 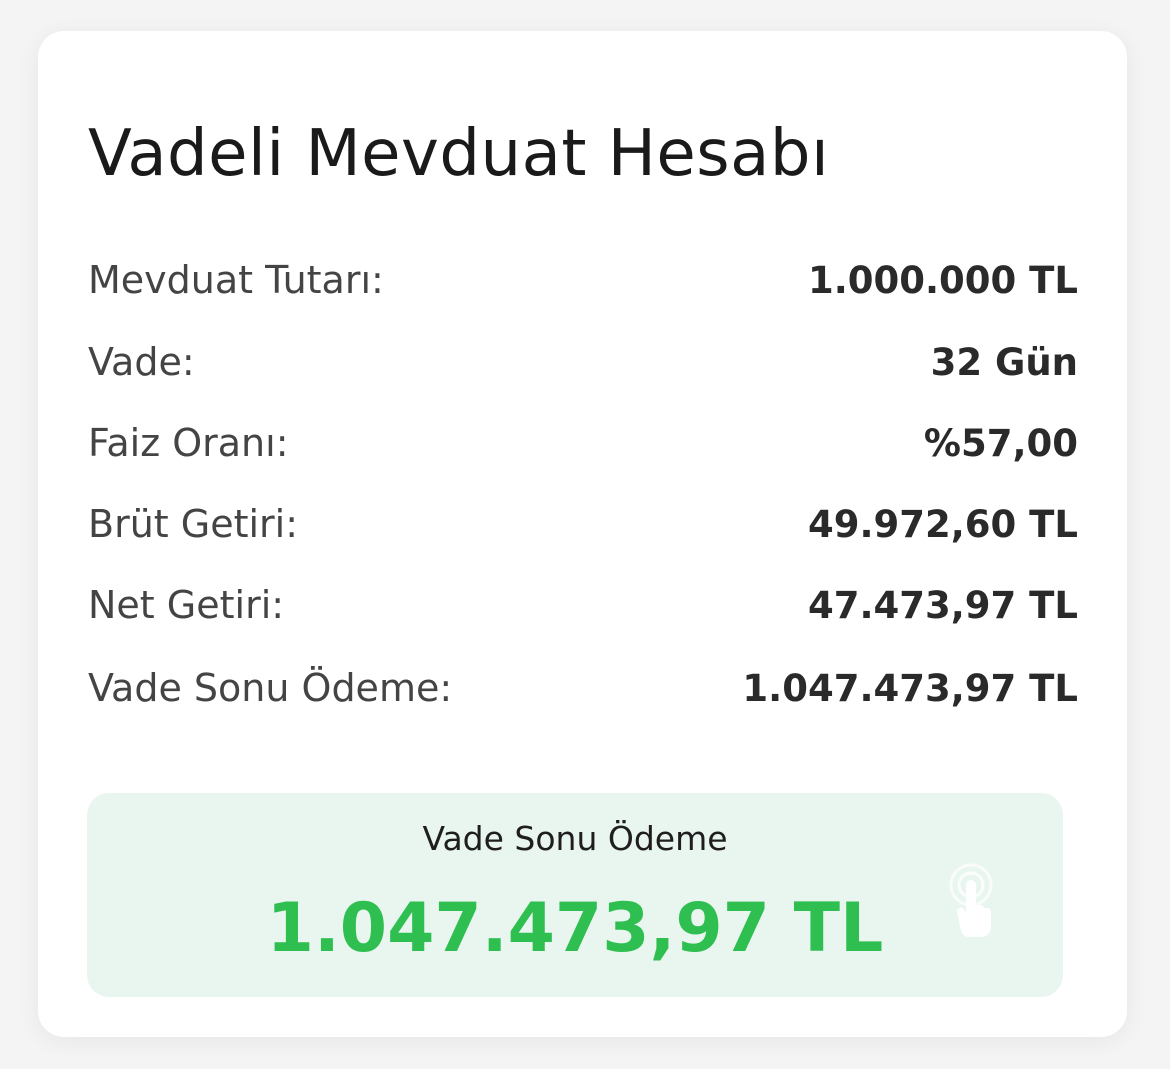 I want to click on row-label: Mevduat Tutarı:, so click(x=236, y=280).